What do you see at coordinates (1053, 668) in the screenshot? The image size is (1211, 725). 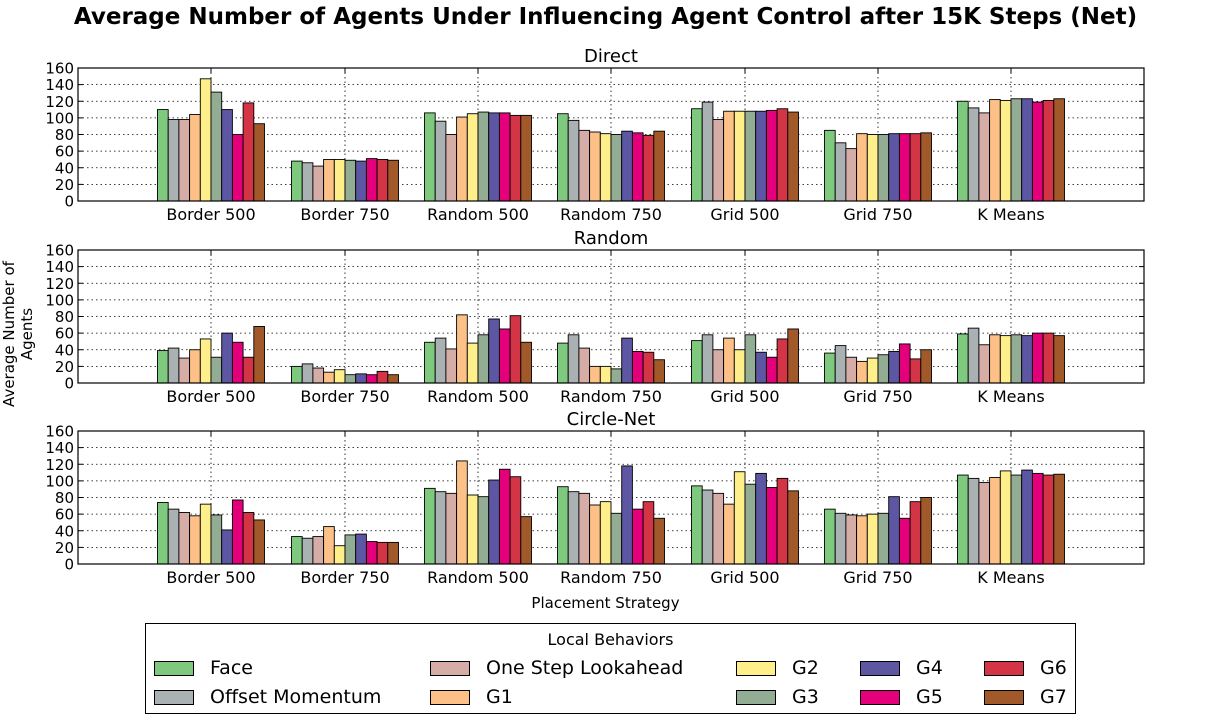 I see `legend-label: G6` at bounding box center [1053, 668].